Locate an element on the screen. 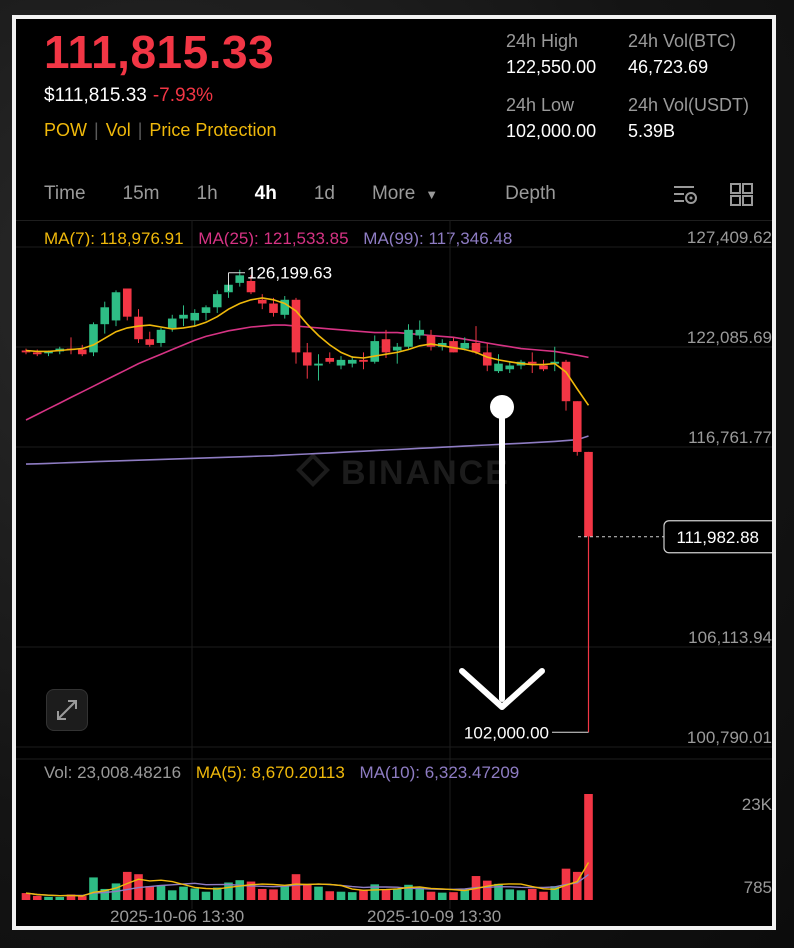 The width and height of the screenshot is (794, 948). tab-more-label: More is located at coordinates (393, 193).